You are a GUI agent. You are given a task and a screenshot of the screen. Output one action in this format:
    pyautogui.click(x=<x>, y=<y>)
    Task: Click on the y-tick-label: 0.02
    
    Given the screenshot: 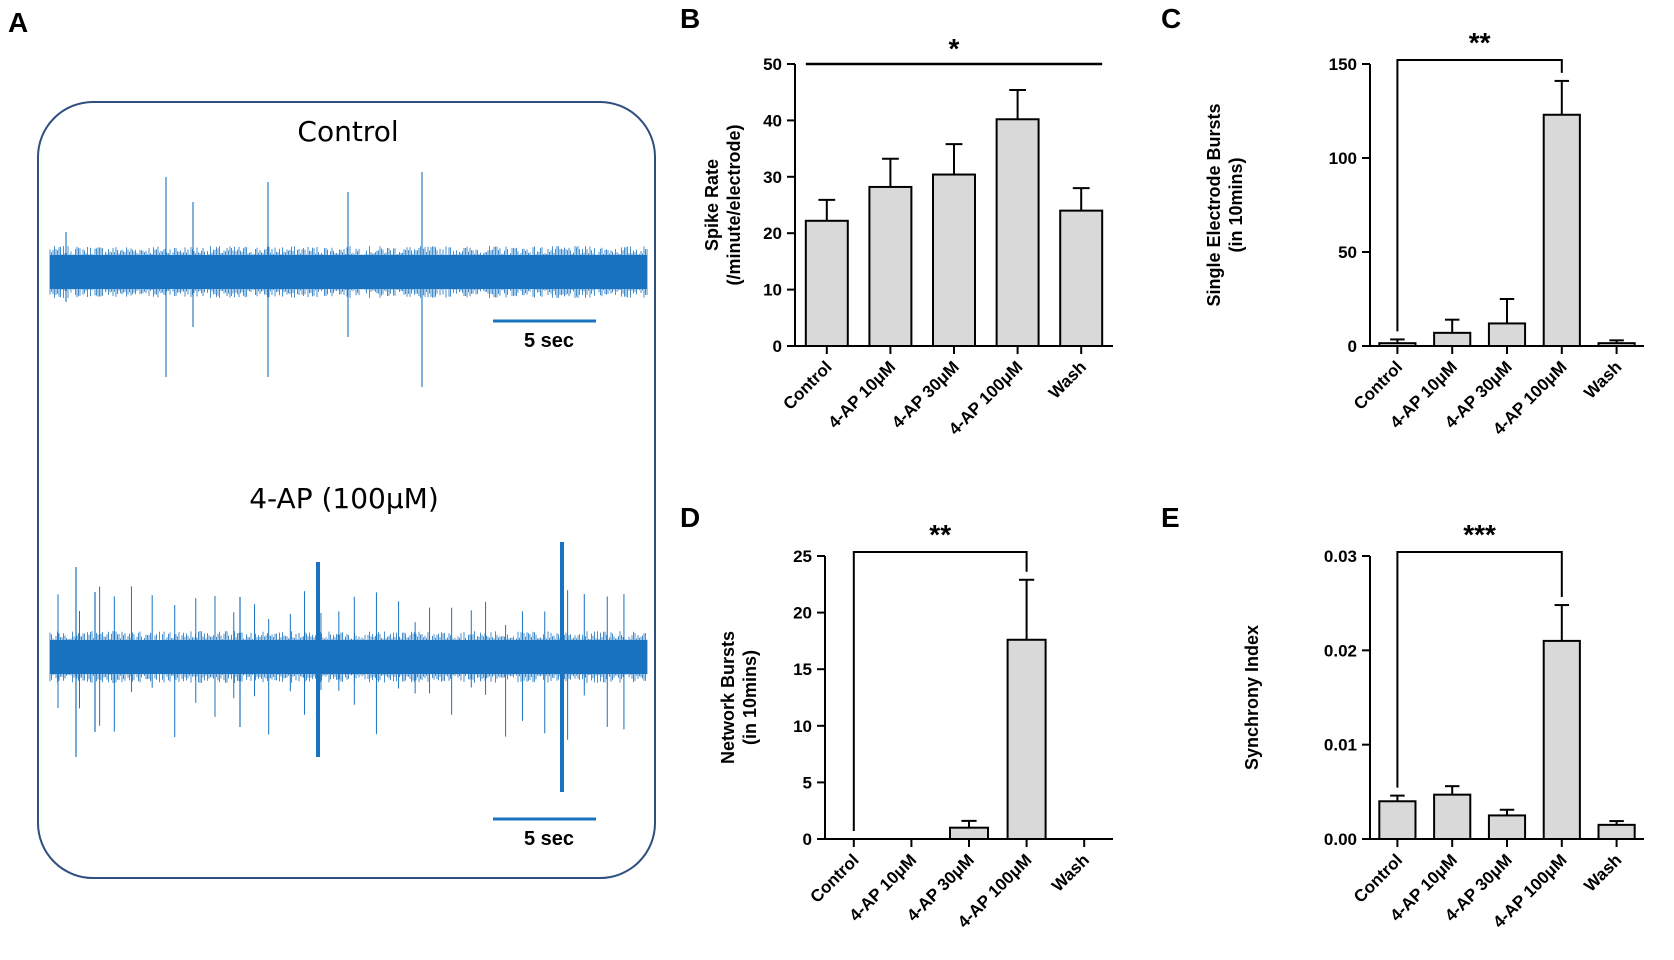 What is the action you would take?
    pyautogui.click(x=1340, y=650)
    